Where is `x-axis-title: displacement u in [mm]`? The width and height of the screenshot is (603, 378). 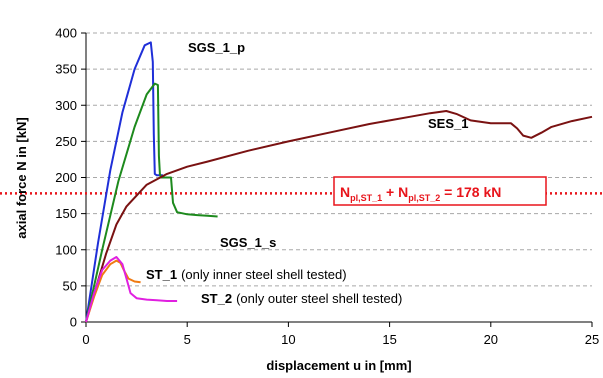
x-axis-title: displacement u in [mm] is located at coordinates (338, 365).